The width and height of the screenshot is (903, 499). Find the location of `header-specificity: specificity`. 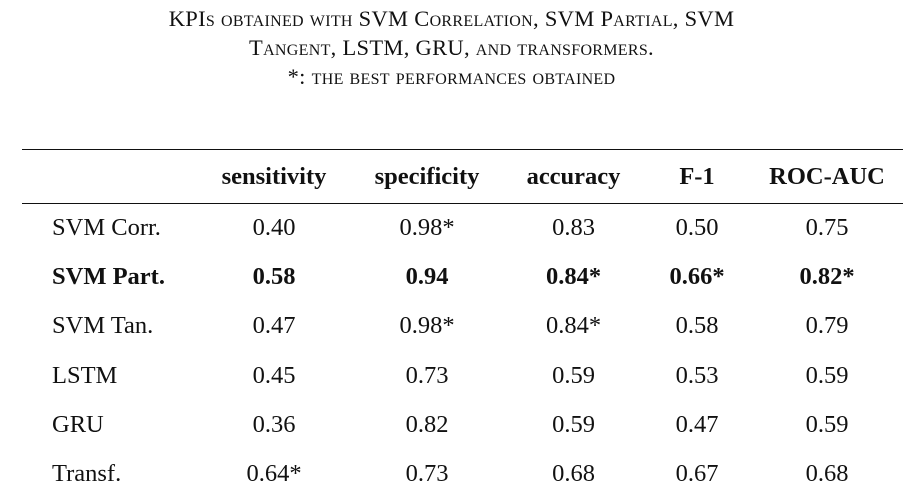

header-specificity: specificity is located at coordinates (427, 176).